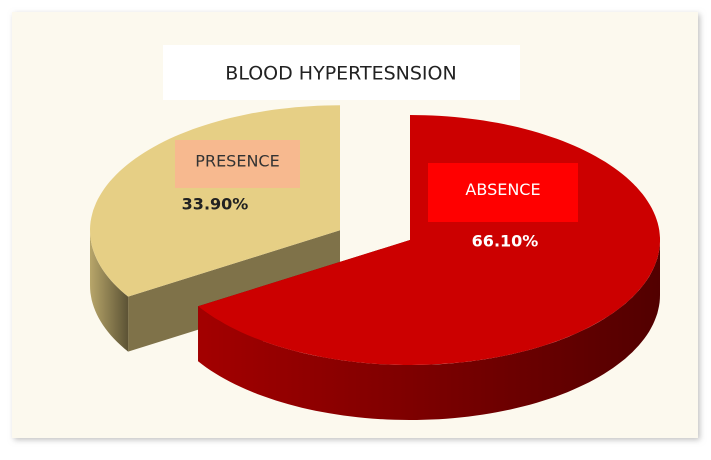 The image size is (711, 460). Describe the element at coordinates (376, 195) in the screenshot. I see `labels: PRESENCE 33.90% ABSENCE 66.10%` at that location.